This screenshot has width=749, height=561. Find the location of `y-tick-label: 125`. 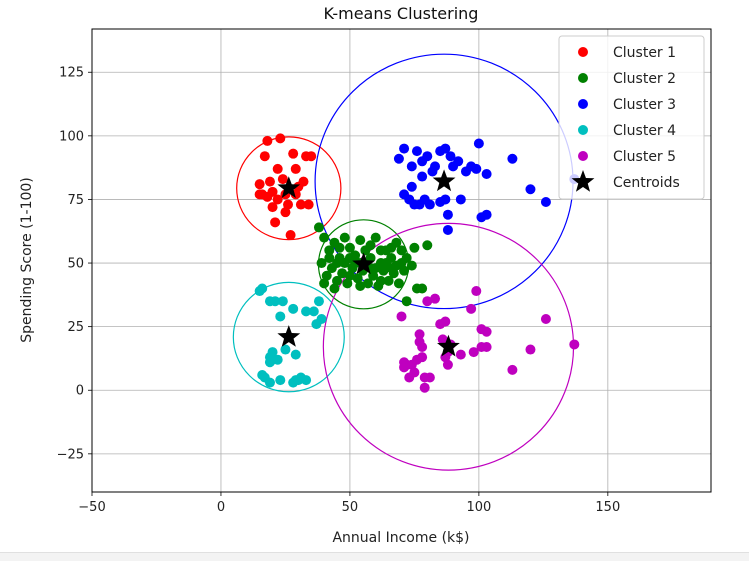

y-tick-label: 125 is located at coordinates (71, 73).